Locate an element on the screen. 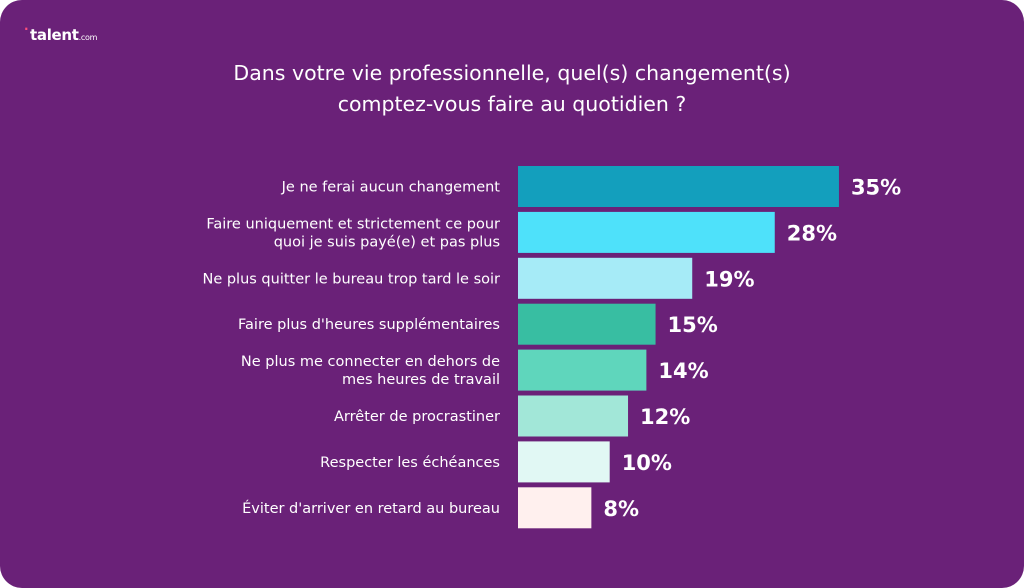  category-label-5-line-1: Ne plus me connecter en dehors de is located at coordinates (370, 362).